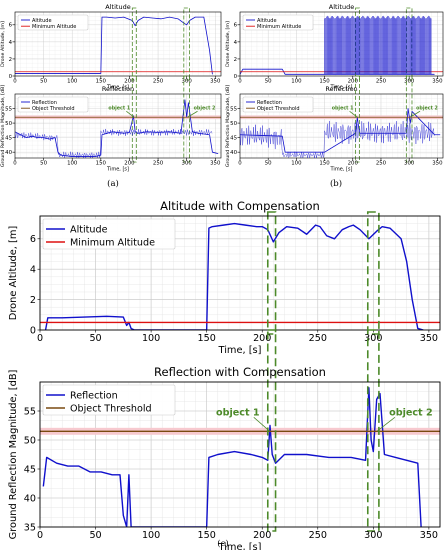  Describe the element at coordinates (113, 183) in the screenshot. I see `caption-a: (a)` at that location.